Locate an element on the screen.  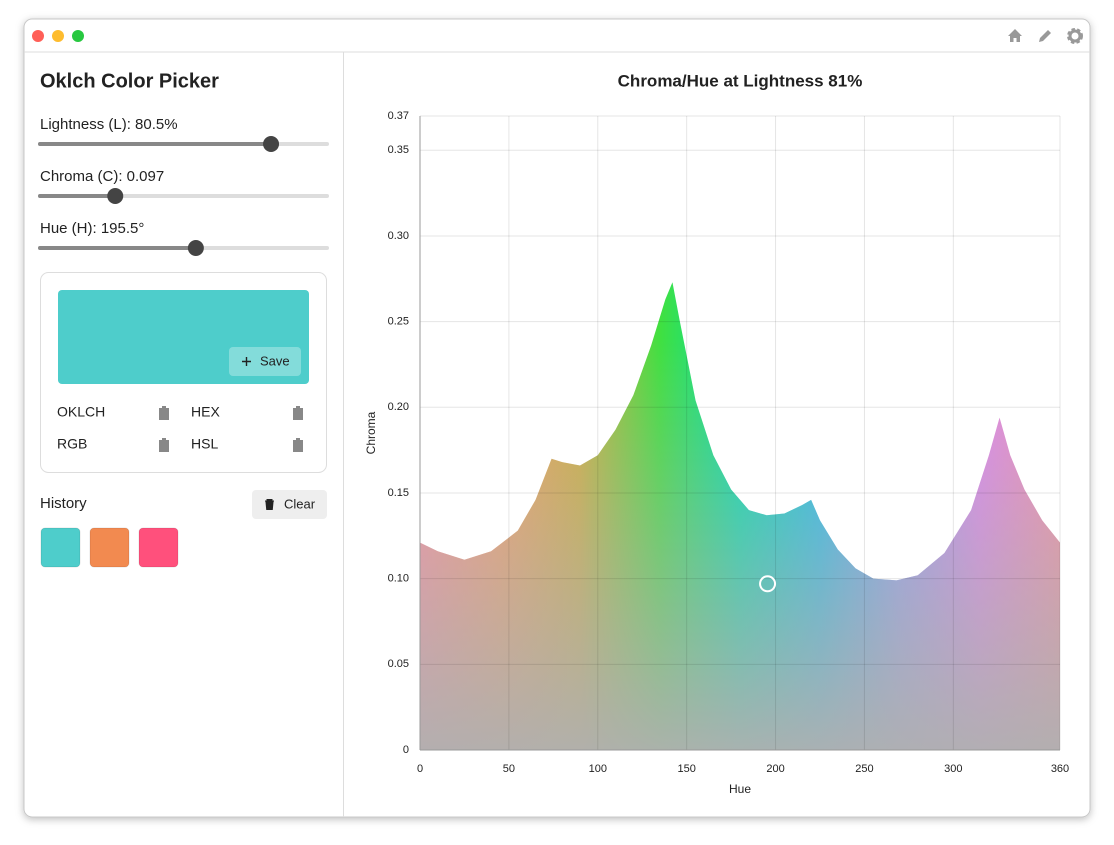
clear-button is located at coordinates (289, 504).